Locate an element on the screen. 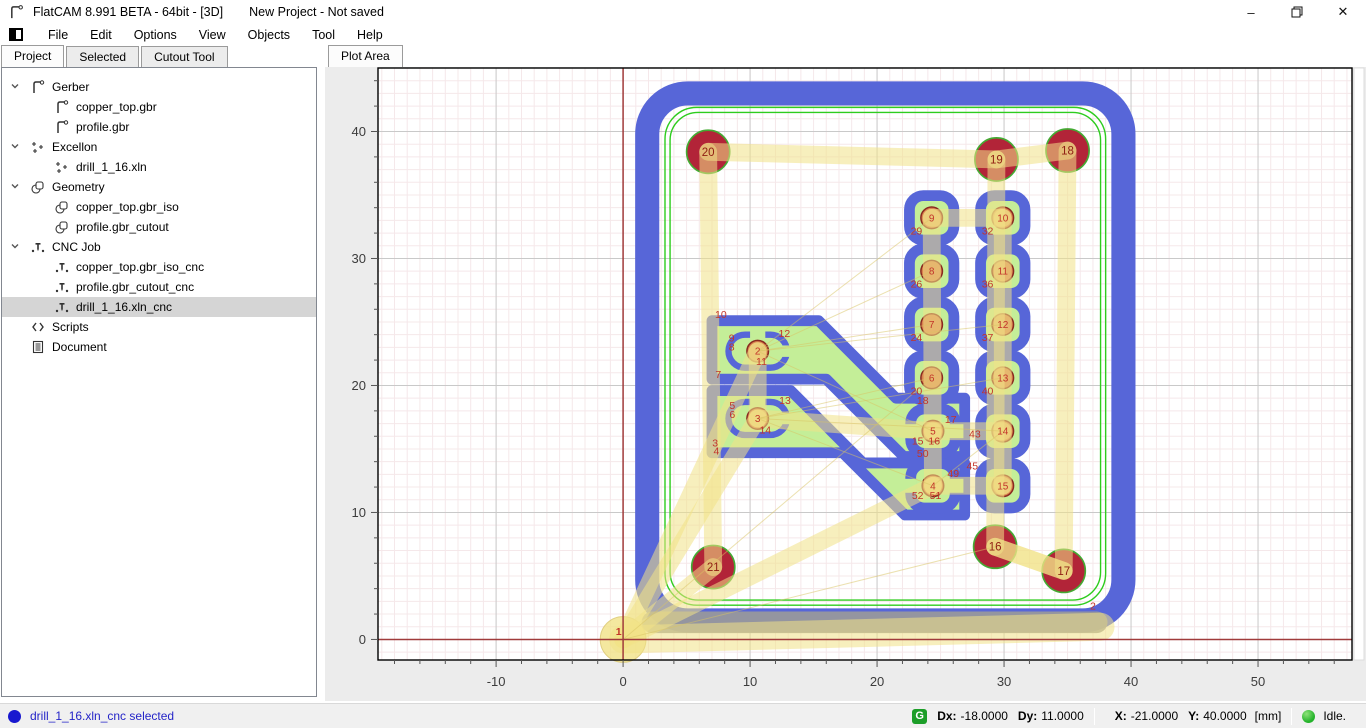 This screenshot has width=1366, height=728. tree-item-profile-gbr-cutout: profile.gbr_cutout is located at coordinates (159, 227).